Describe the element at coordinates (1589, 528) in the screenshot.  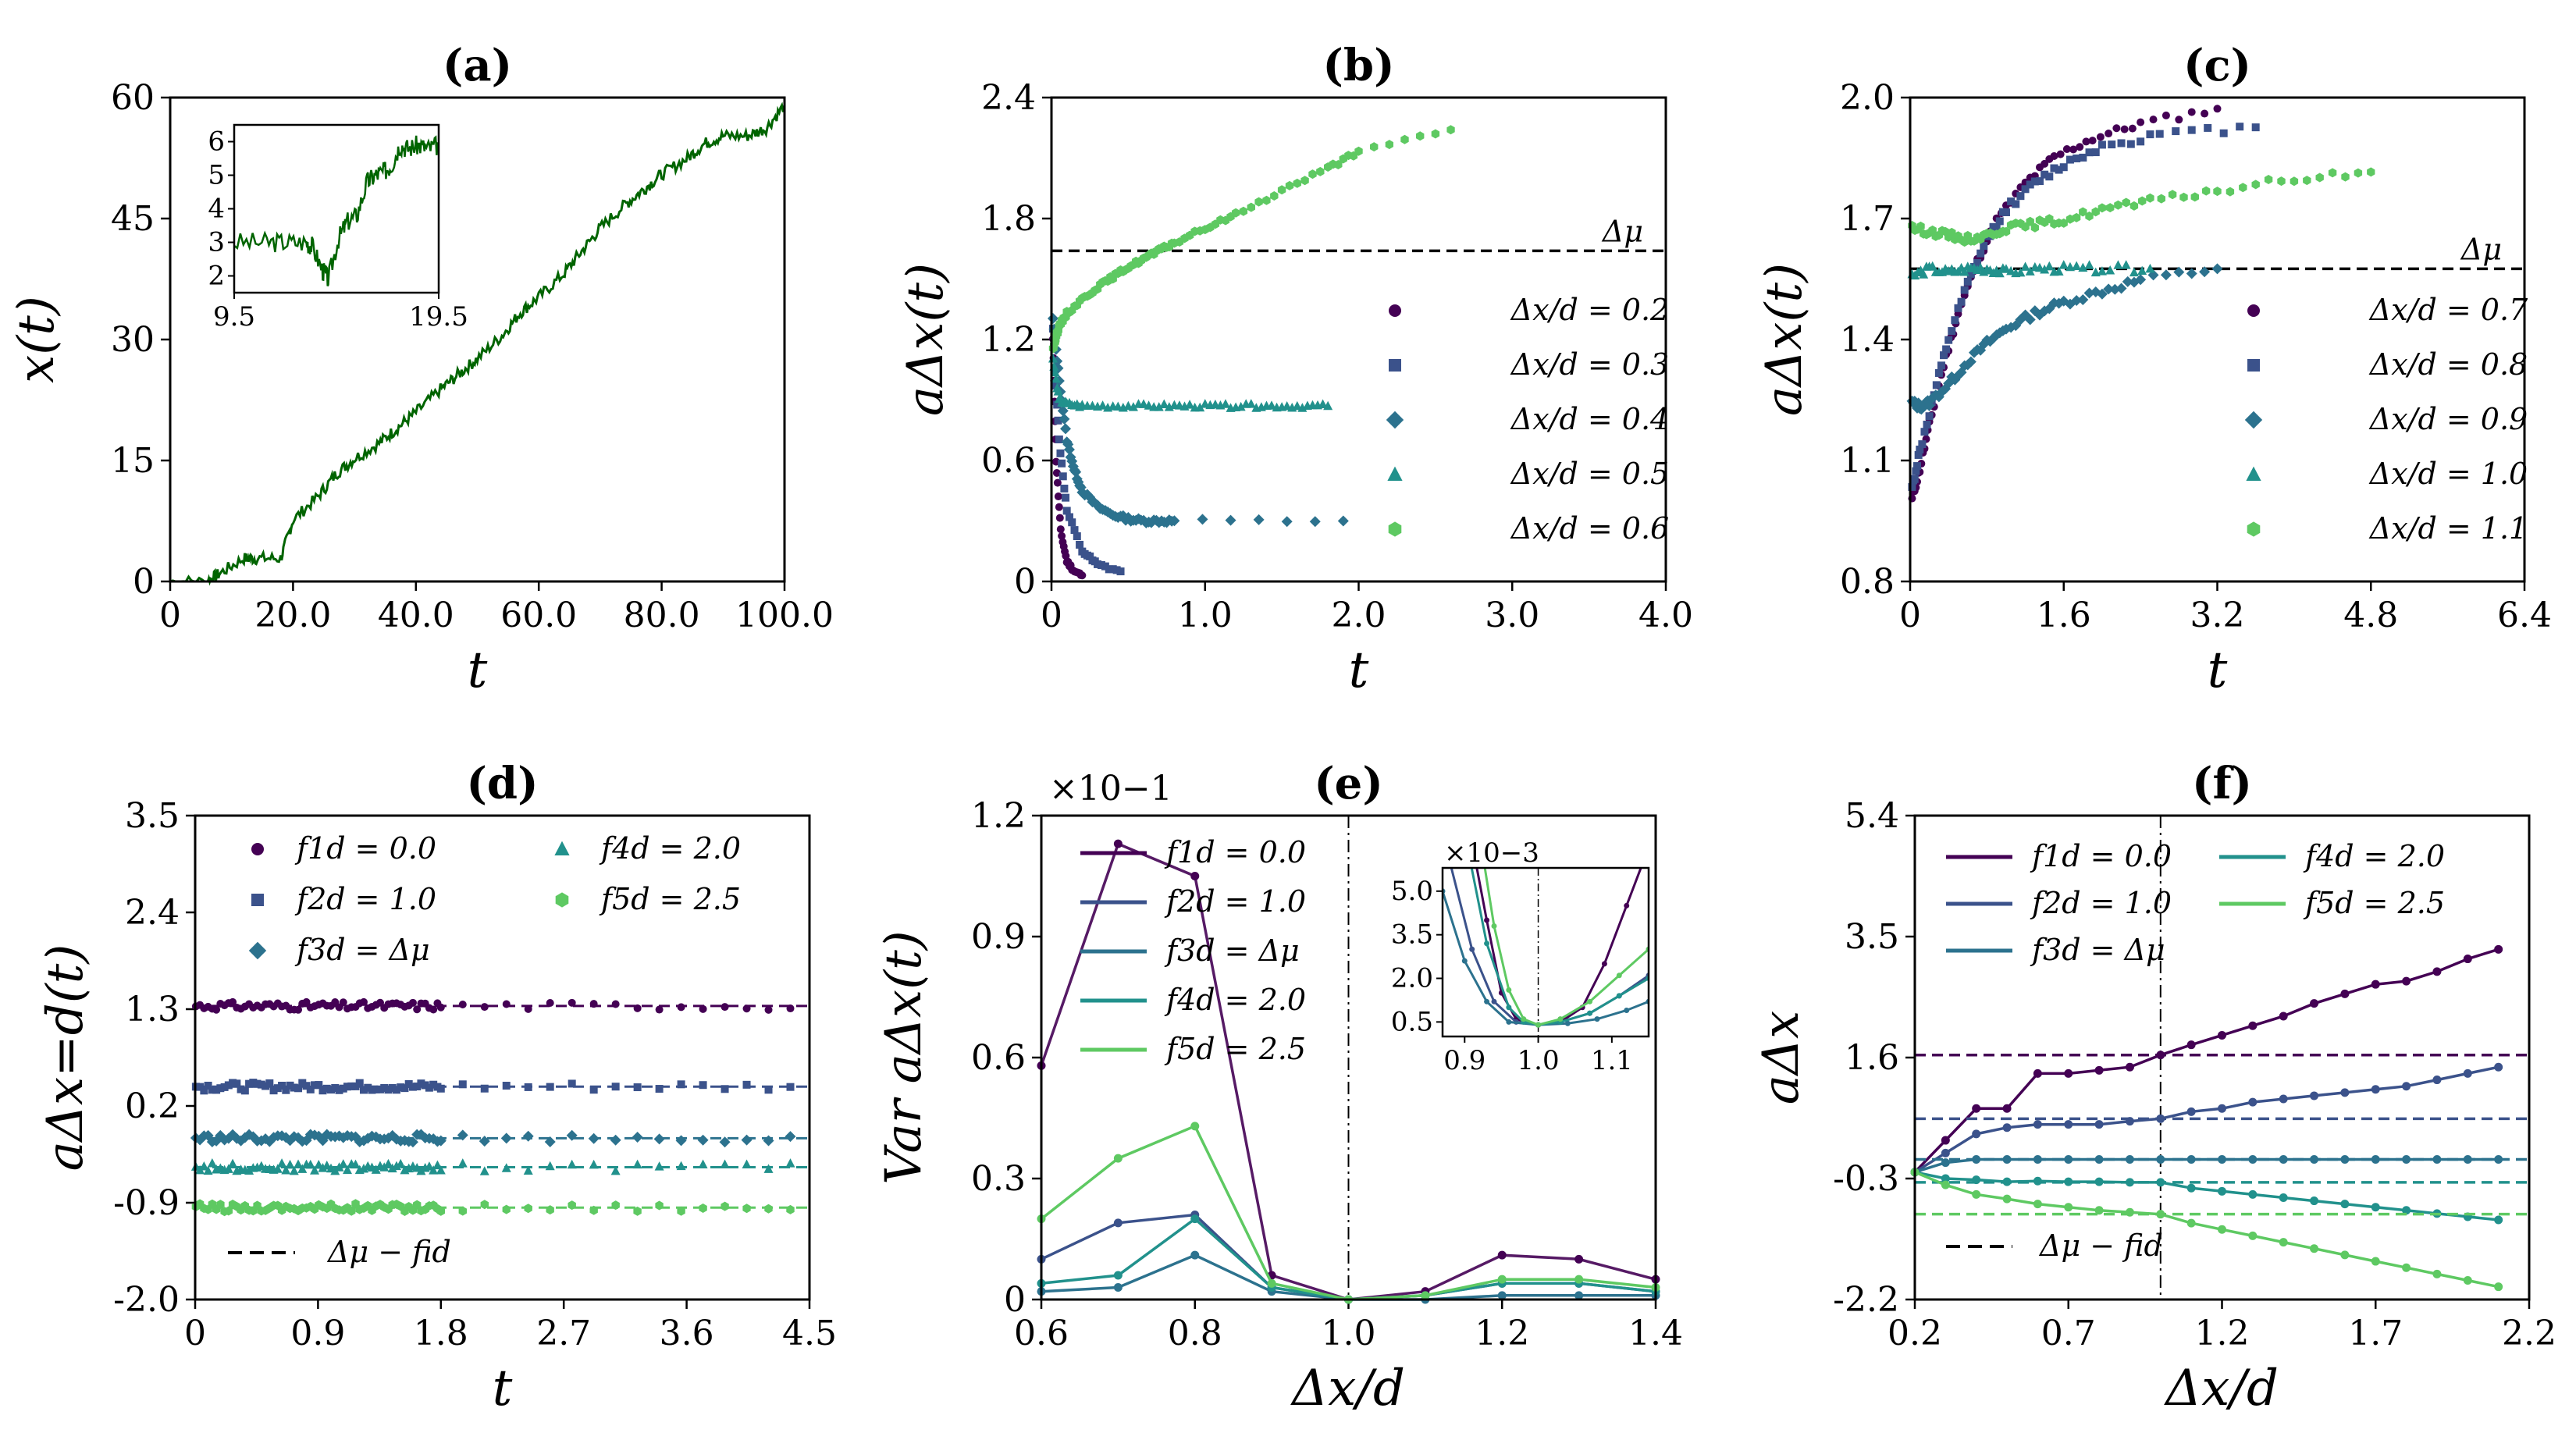
I see `legend-label: Δx/d = 0.6` at that location.